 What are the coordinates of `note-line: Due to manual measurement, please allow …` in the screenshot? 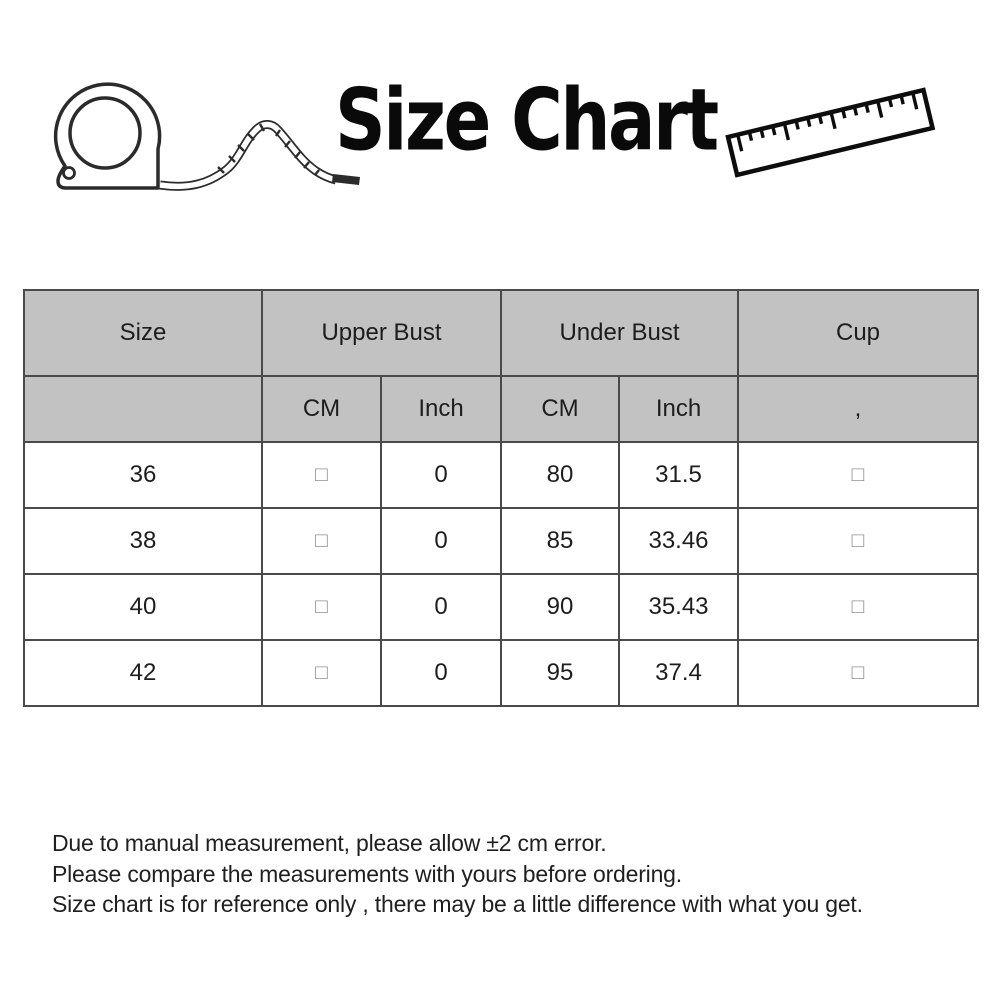 It's located at (329, 843).